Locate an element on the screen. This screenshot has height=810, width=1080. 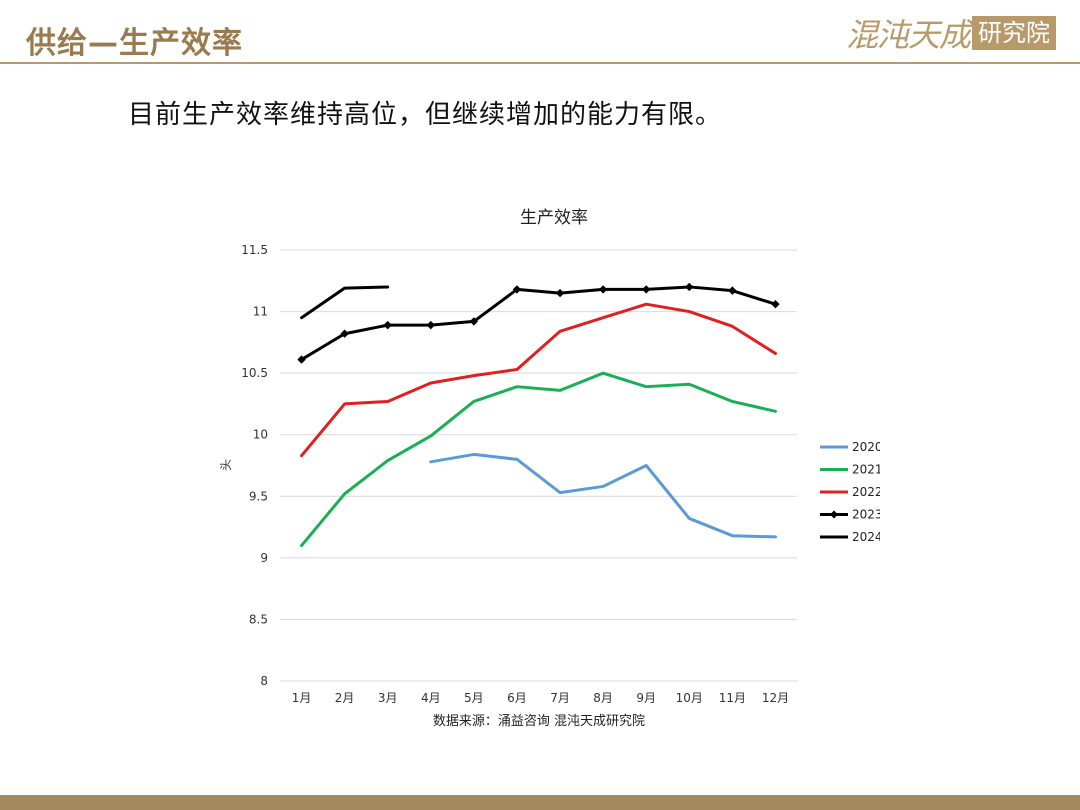
x-axis-ticks: 1月 2月 3月 4月 5月 6月 7月 8月 9月 10月 11月 12月 is located at coordinates (540, 698).